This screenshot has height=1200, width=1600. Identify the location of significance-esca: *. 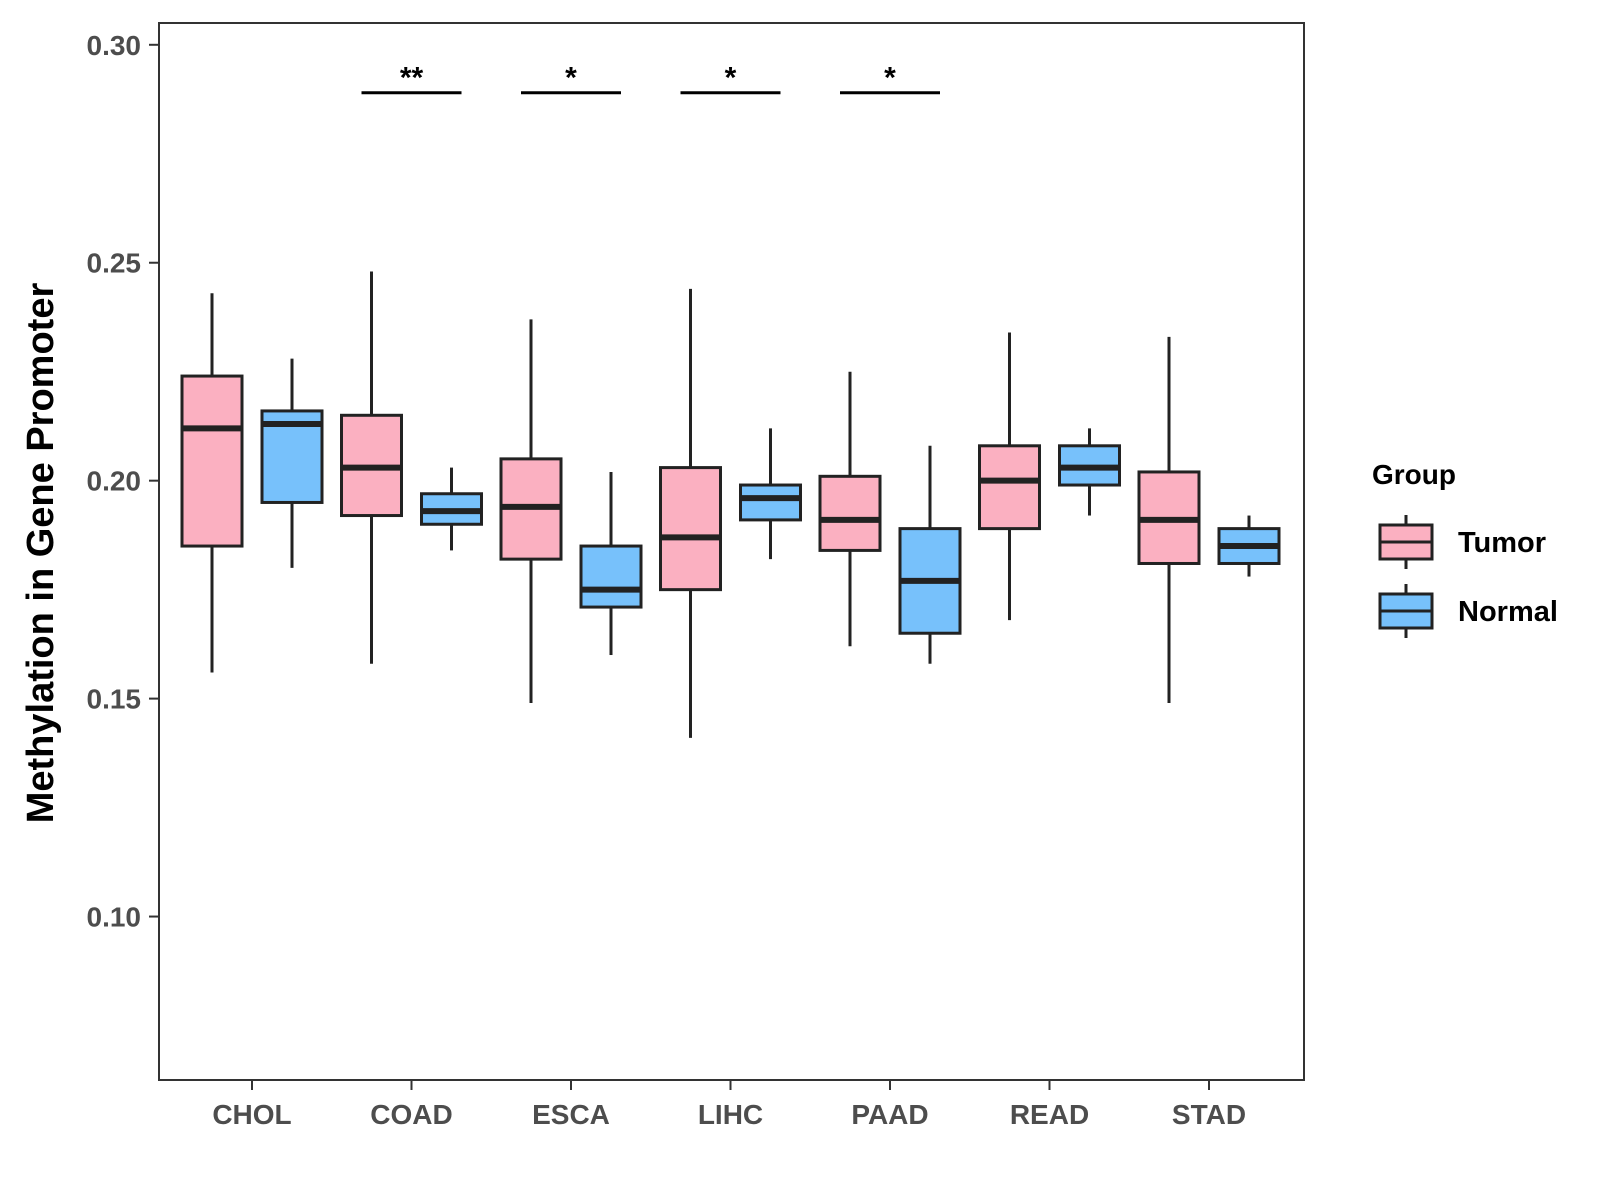
(571, 78).